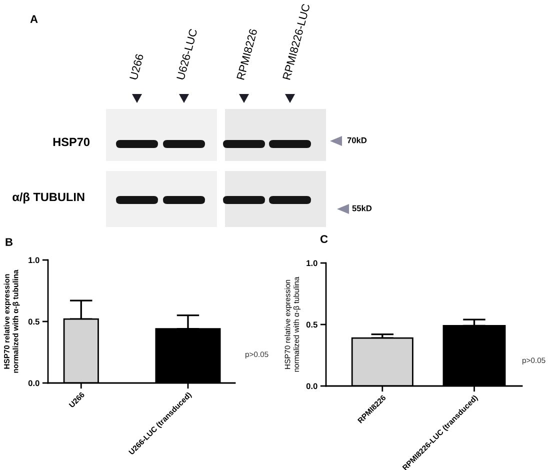  I want to click on category-label: HSP70, so click(71, 142).